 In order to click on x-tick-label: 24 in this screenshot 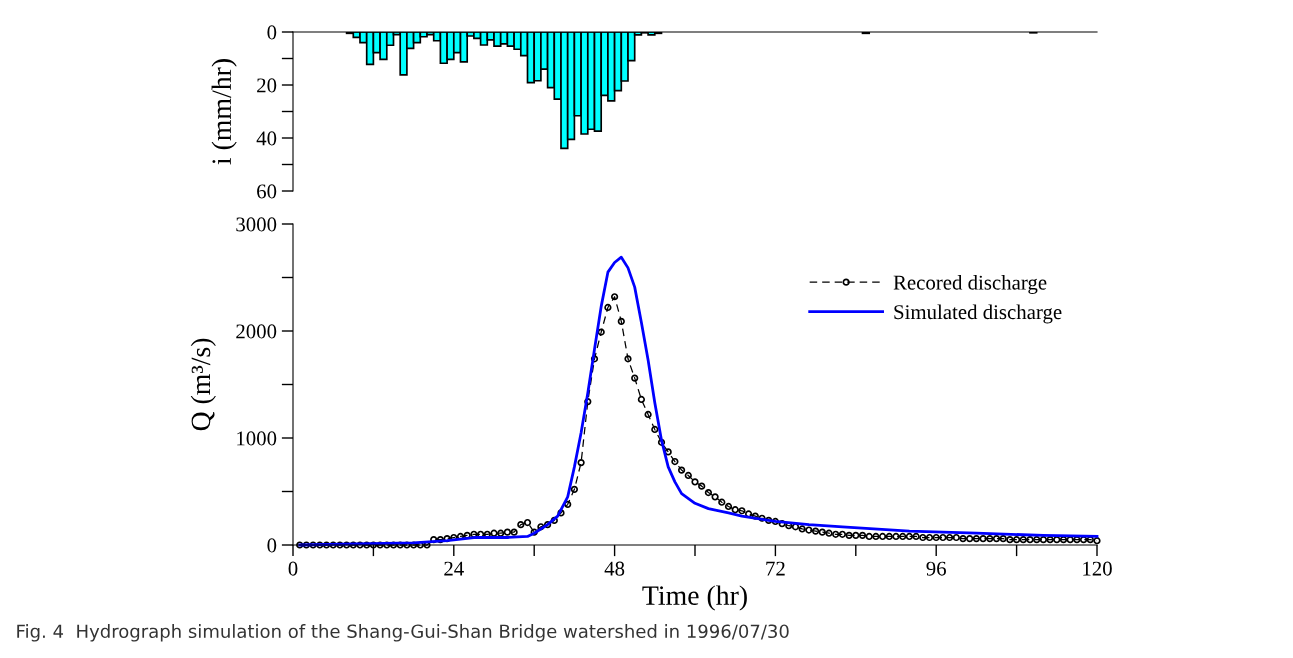, I will do `click(454, 568)`.